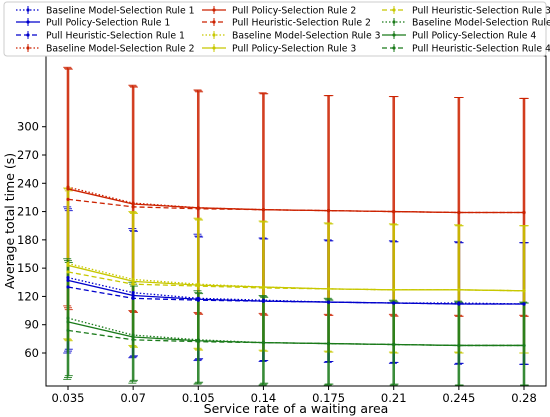 The height and width of the screenshot is (417, 550). Describe the element at coordinates (328, 398) in the screenshot. I see `x-tick-label: 0.175` at that location.